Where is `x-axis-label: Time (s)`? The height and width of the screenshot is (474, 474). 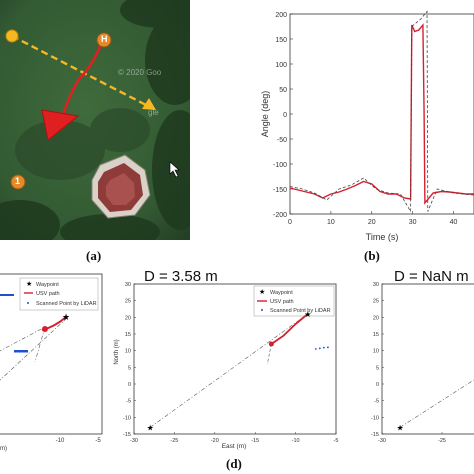
x-axis-label: Time (s) is located at coordinates (382, 237).